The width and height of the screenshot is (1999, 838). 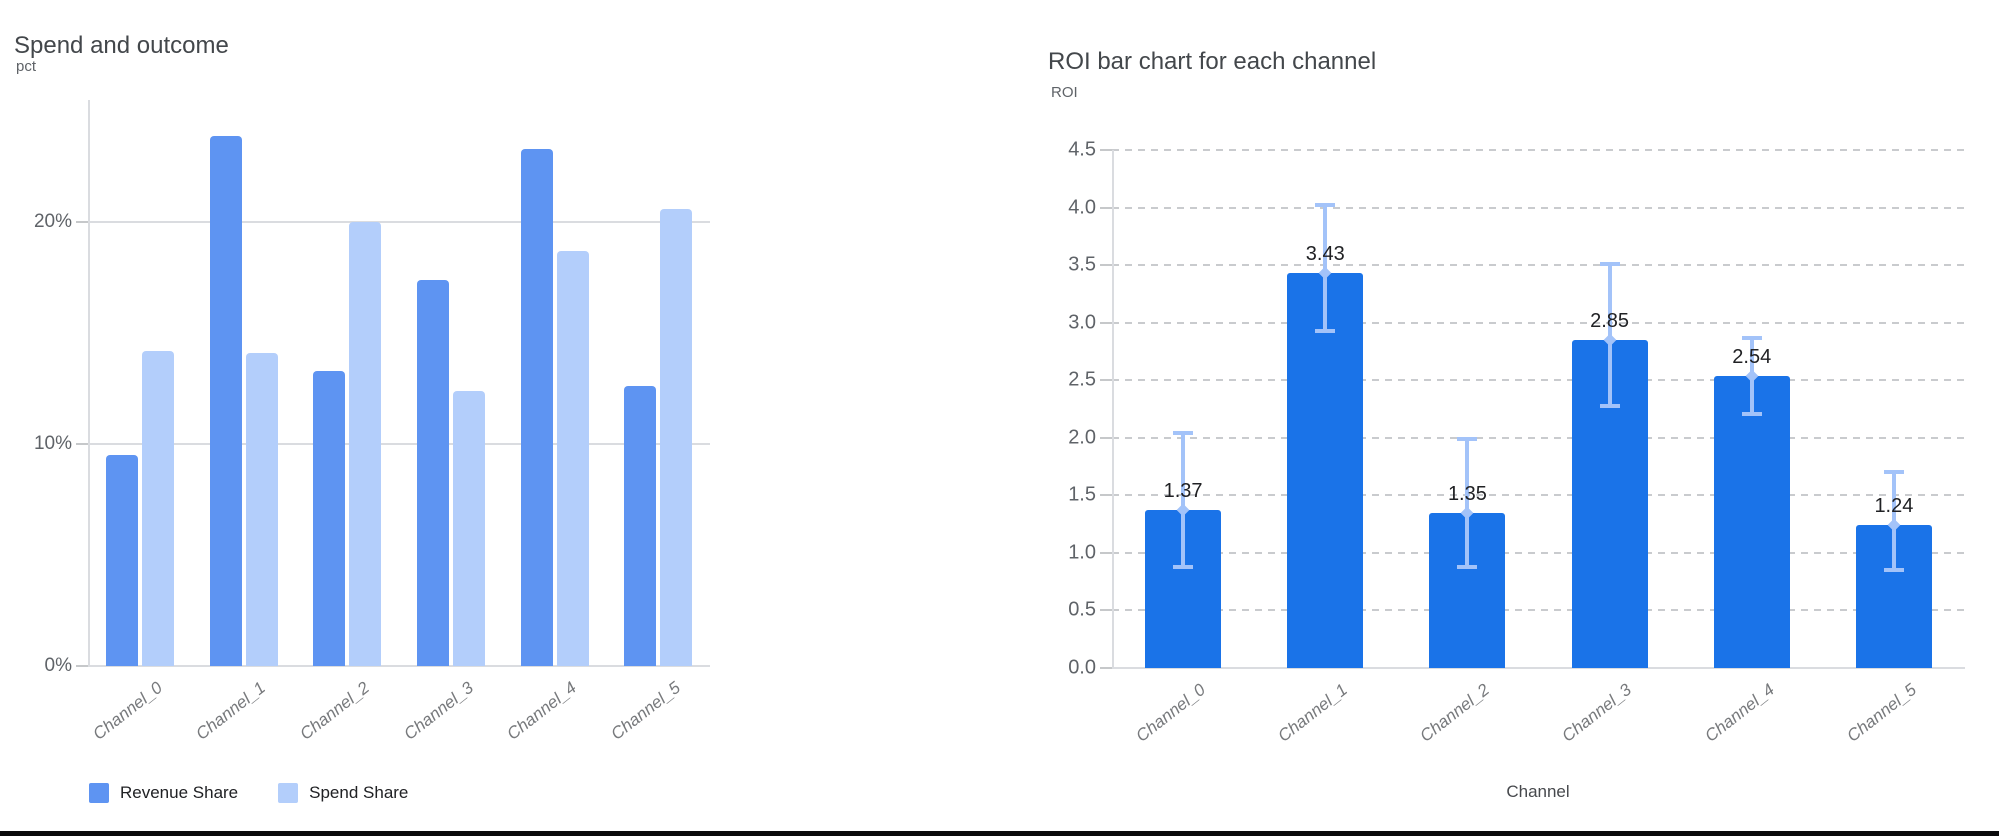 What do you see at coordinates (1538, 791) in the screenshot?
I see `roi-x-axis-title: Channel` at bounding box center [1538, 791].